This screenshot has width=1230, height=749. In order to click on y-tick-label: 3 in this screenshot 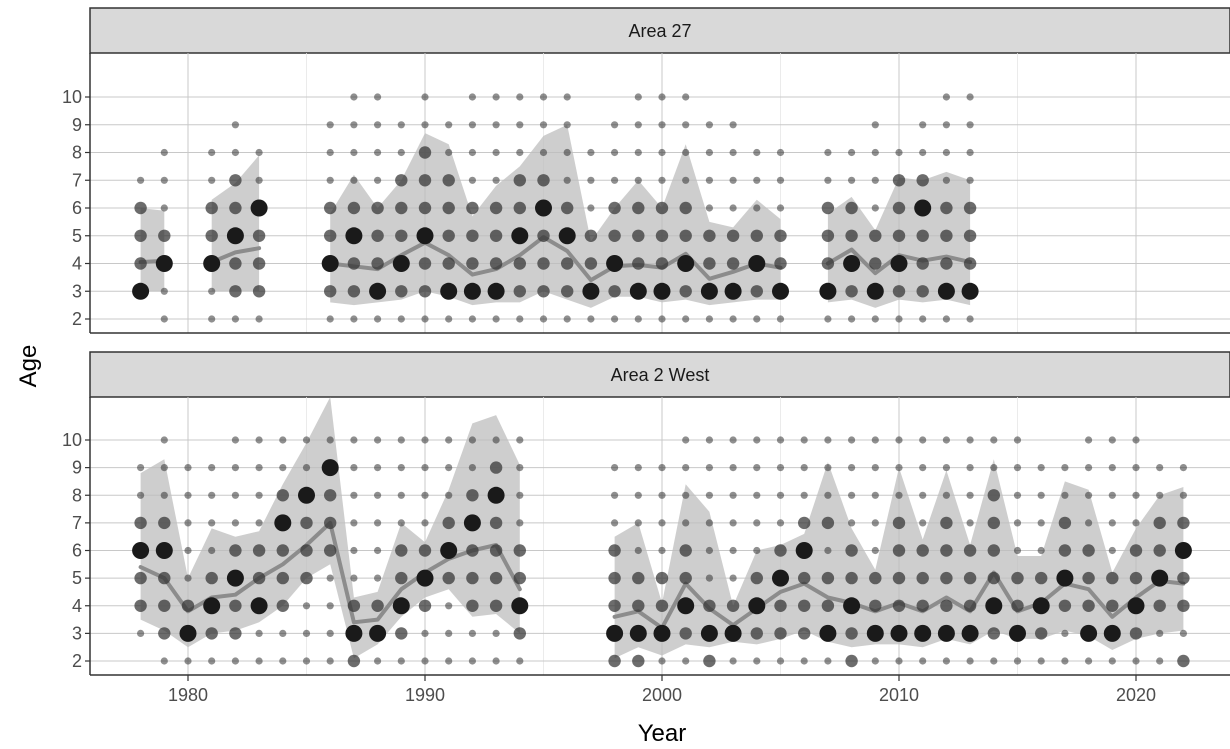, I will do `click(77, 633)`.